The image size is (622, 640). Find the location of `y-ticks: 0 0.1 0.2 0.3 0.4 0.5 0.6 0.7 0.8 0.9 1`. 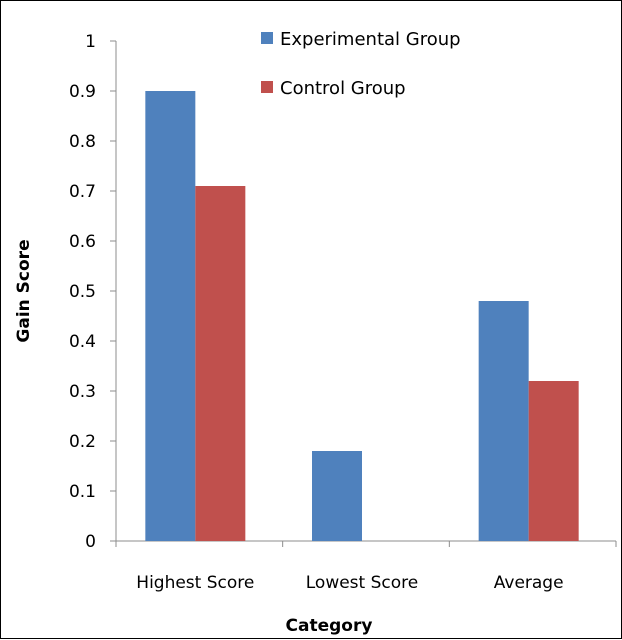

y-ticks: 0 0.1 0.2 0.3 0.4 0.5 0.6 0.7 0.8 0.9 1 is located at coordinates (92, 292).